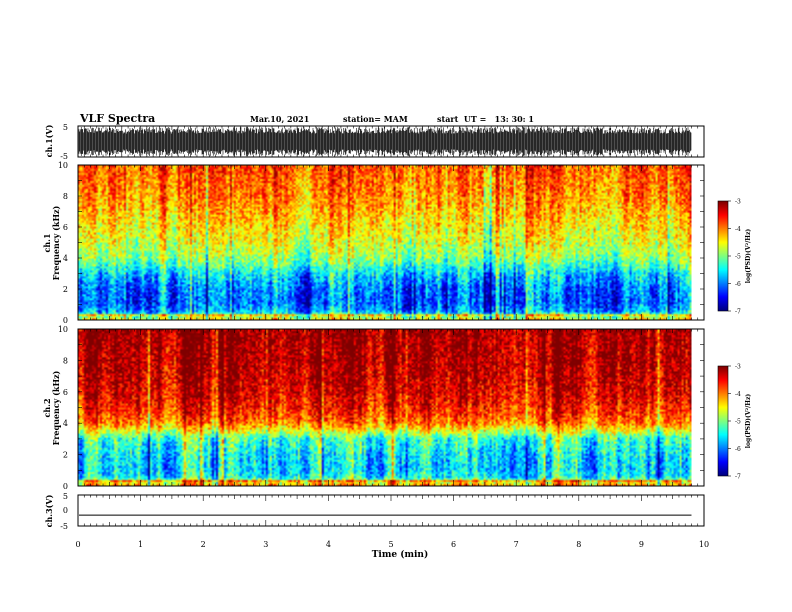  Describe the element at coordinates (56, 407) in the screenshot. I see `ch2-spectrogram-ylabel-frequency: Frequency (kHz)` at that location.